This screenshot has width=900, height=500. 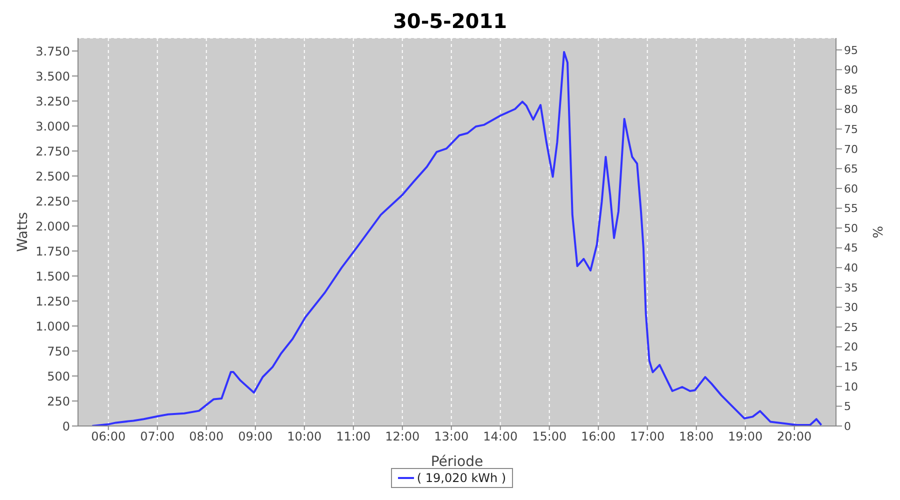 What do you see at coordinates (108, 437) in the screenshot?
I see `x-tick-label: 06:00` at bounding box center [108, 437].